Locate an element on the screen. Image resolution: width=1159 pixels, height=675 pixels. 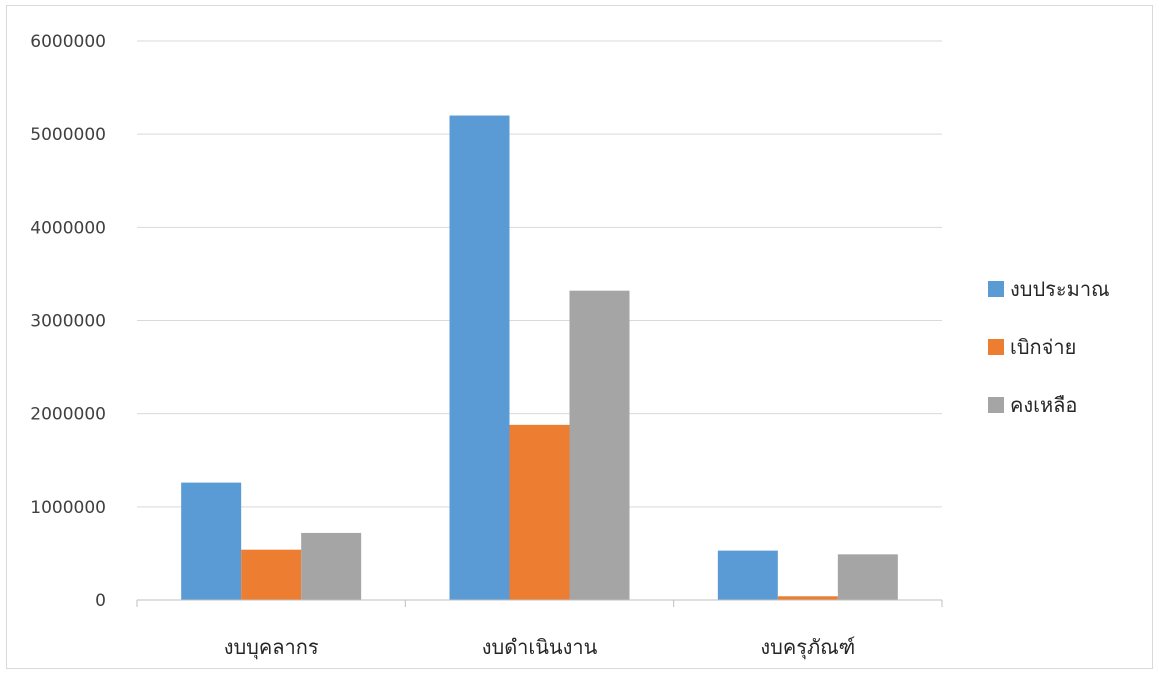
y-tick-label: 0 is located at coordinates (100, 601).